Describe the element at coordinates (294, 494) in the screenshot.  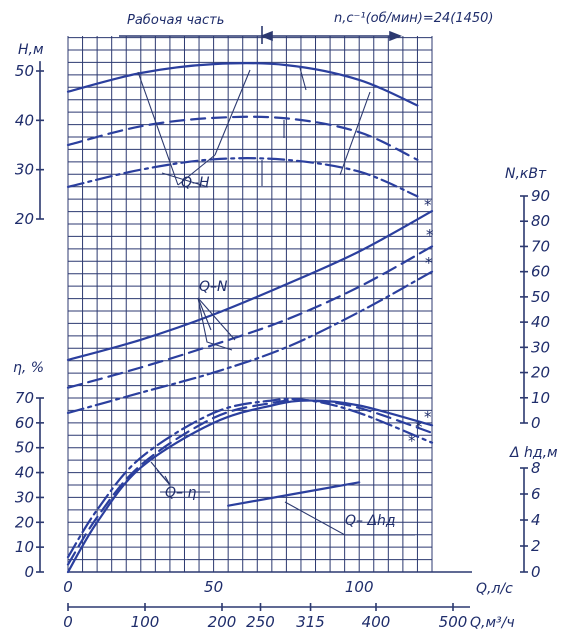
I see `series-dh-solid` at that location.